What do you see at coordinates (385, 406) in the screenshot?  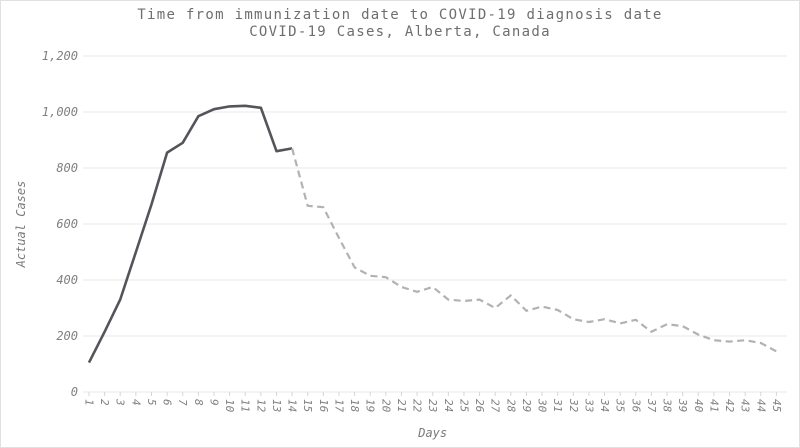 I see `x-tick-label: 20` at bounding box center [385, 406].